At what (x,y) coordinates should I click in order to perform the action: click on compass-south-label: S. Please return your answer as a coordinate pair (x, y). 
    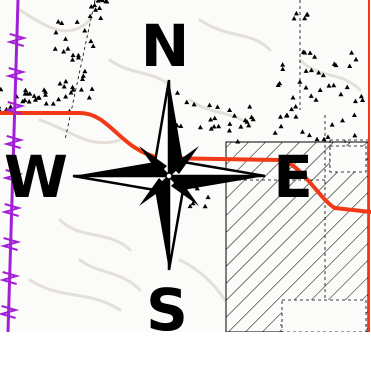
    Looking at the image, I should click on (167, 310).